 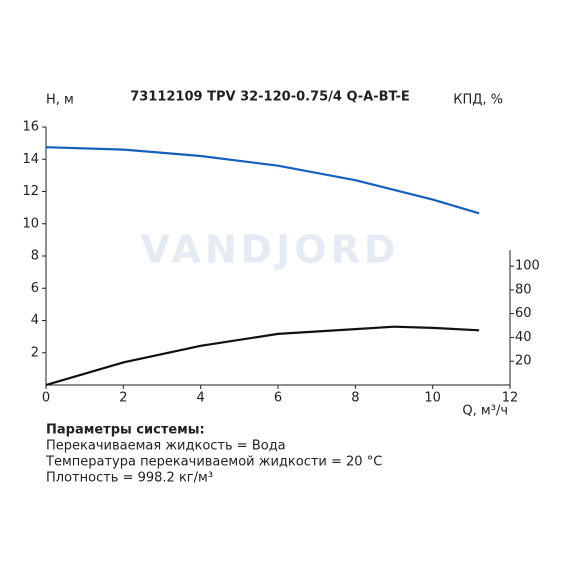 I want to click on watermark: VANDJORD, so click(x=270, y=250).